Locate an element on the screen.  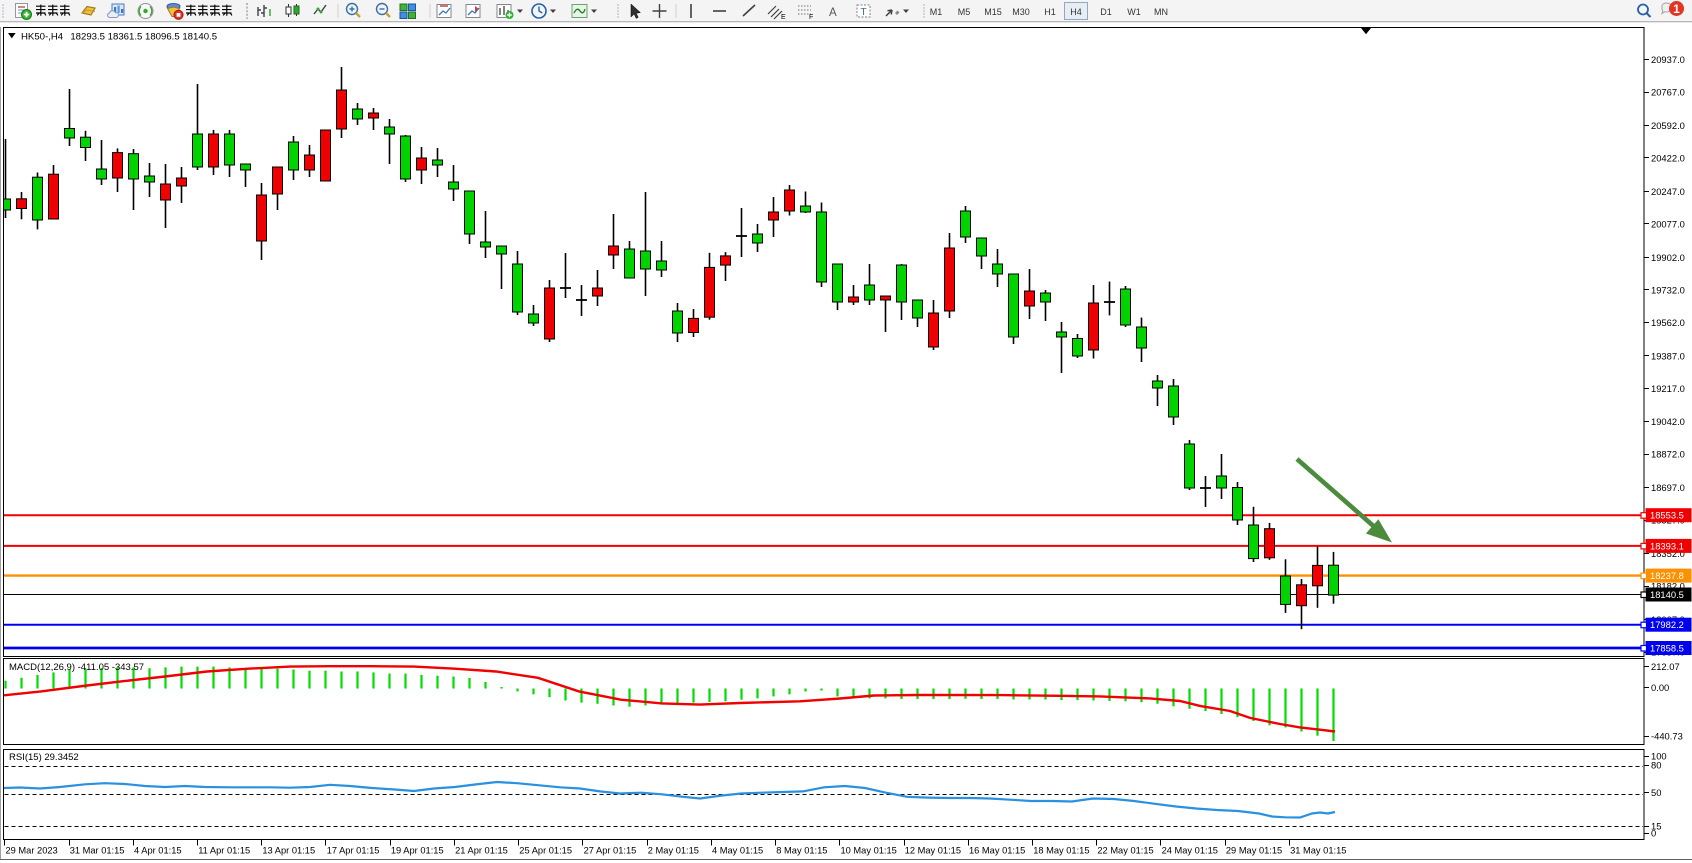
svg-text: 18553.5 is located at coordinates (1667, 515).